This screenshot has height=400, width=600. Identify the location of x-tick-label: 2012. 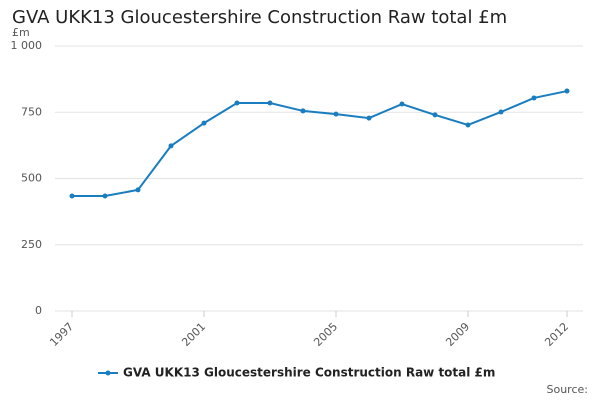
(556, 334).